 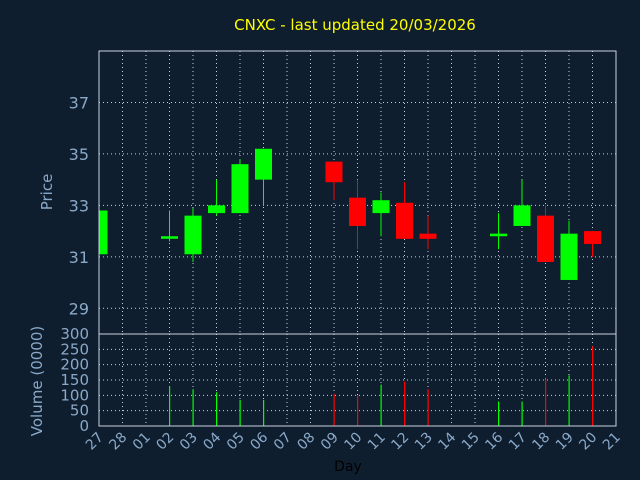 I want to click on volume-axis-label: Volume (0000), so click(x=37, y=381).